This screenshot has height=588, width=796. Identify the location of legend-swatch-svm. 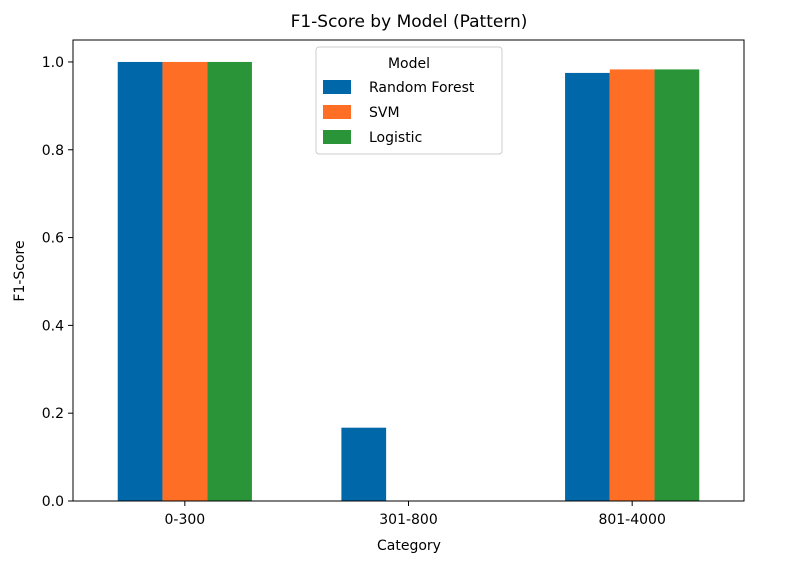
(337, 112).